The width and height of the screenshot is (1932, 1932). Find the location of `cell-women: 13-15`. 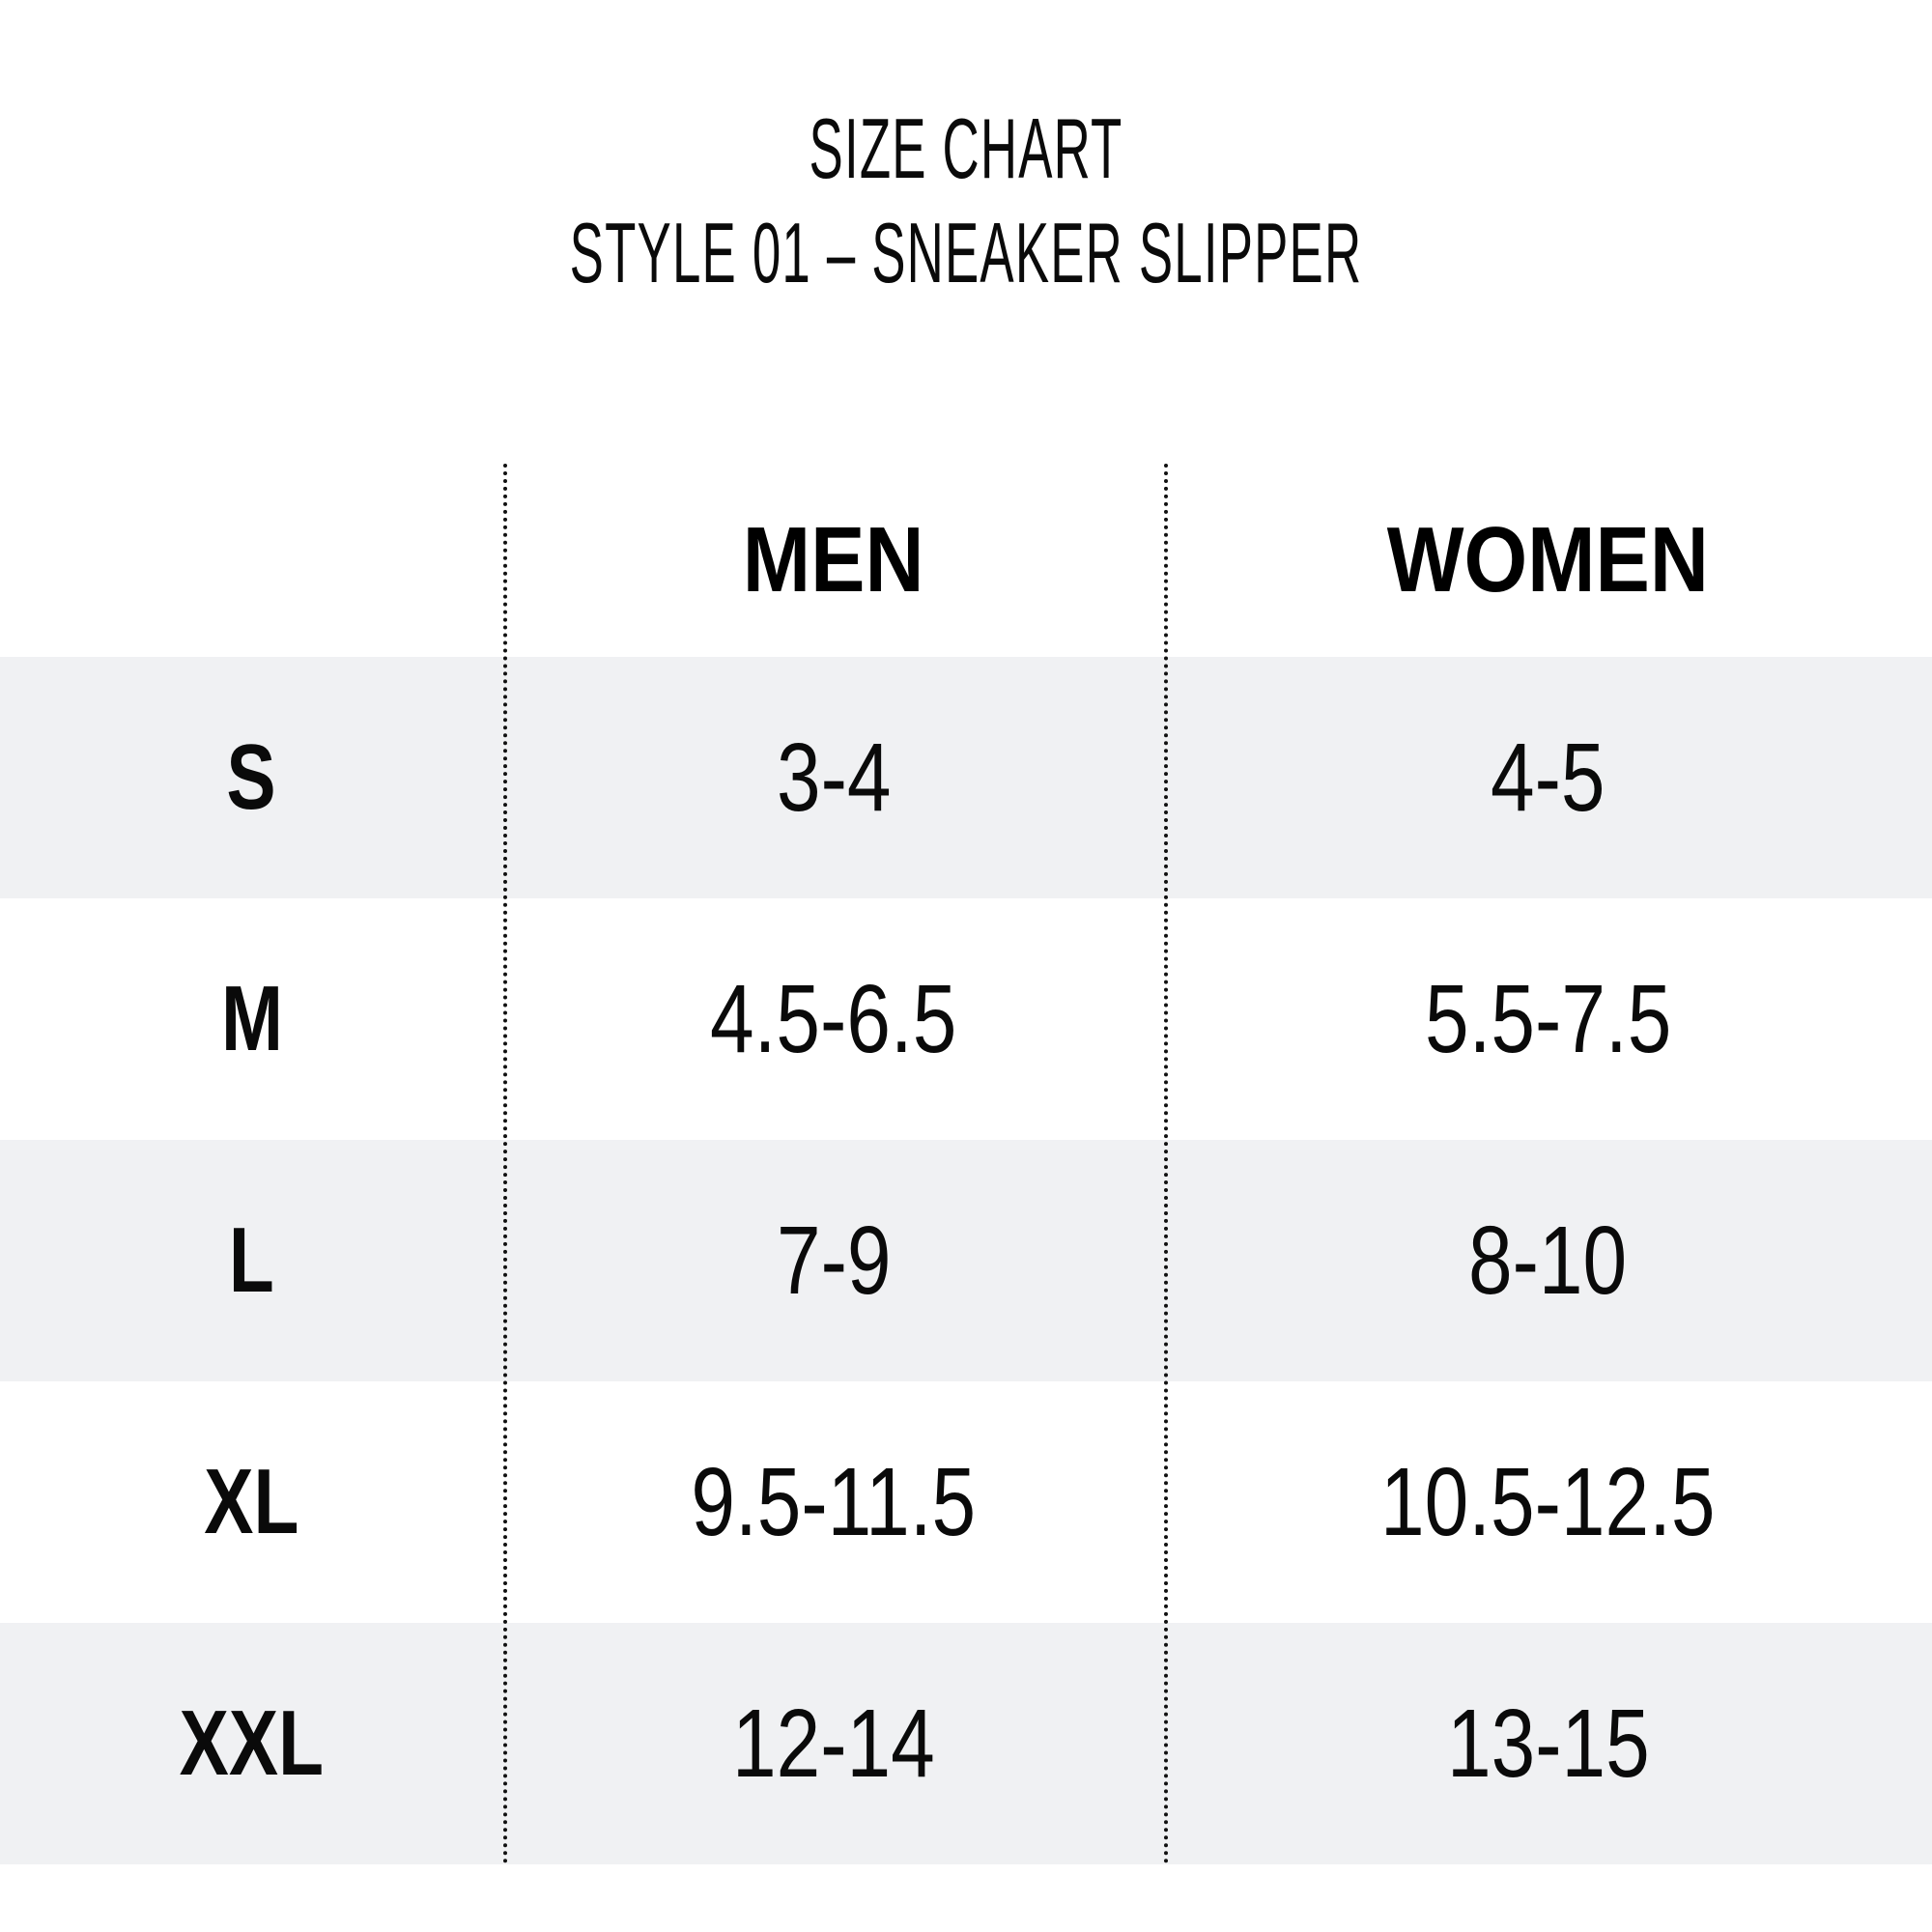

cell-women: 13-15 is located at coordinates (1548, 1743).